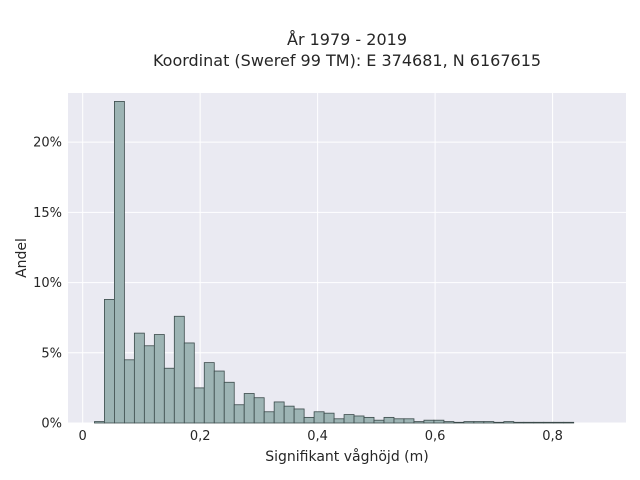  What do you see at coordinates (51, 353) in the screenshot?
I see `y-tick-label: 5%` at bounding box center [51, 353].